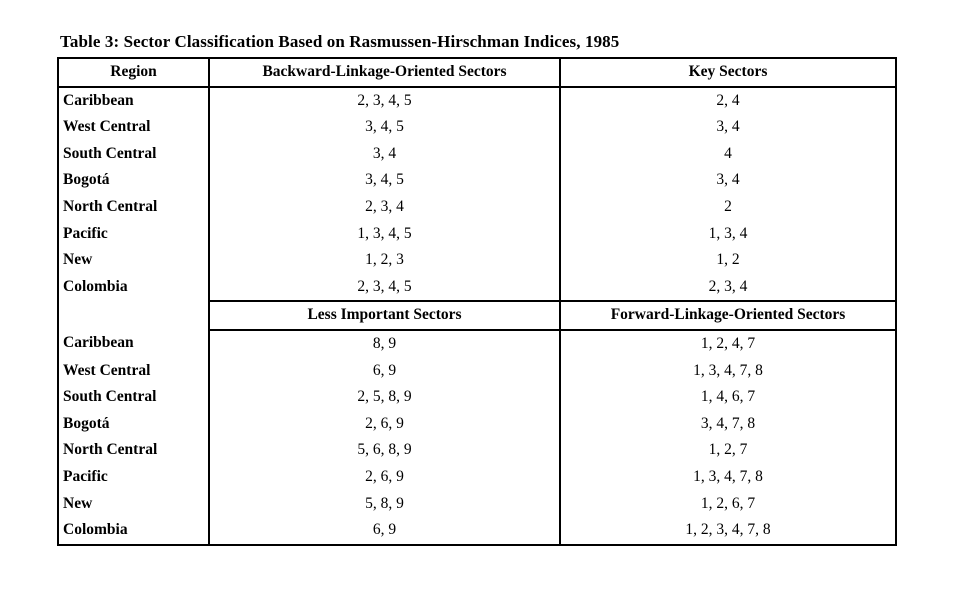  I want to click on less-important-sectors-cell: 5, 6, 8, 9, so click(384, 450).